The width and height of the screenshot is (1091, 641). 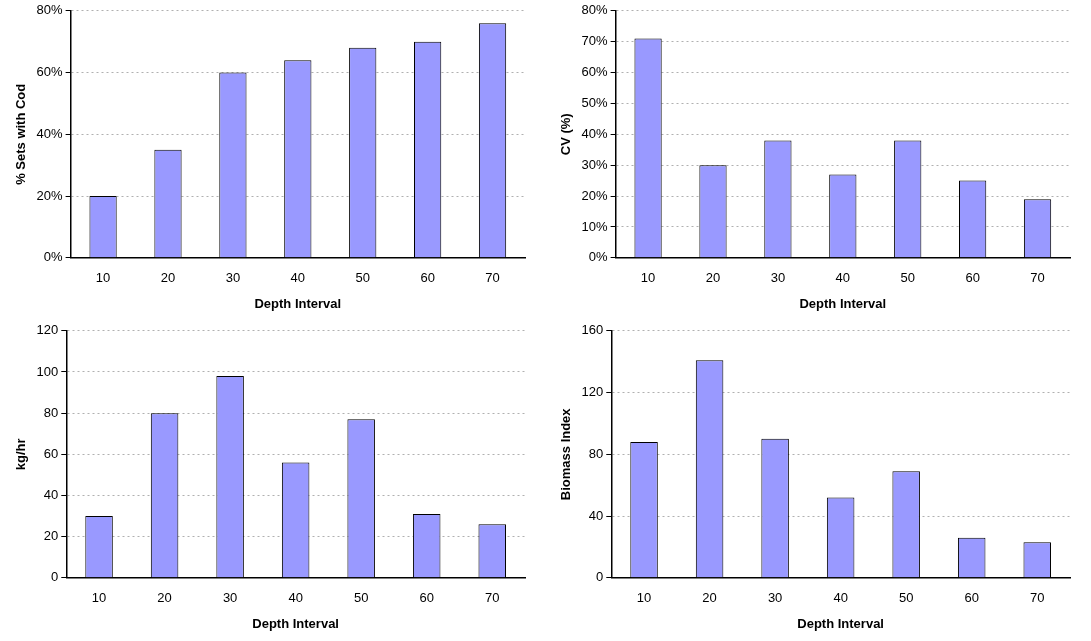 I want to click on y-axis-title: Biomass Index, so click(x=566, y=454).